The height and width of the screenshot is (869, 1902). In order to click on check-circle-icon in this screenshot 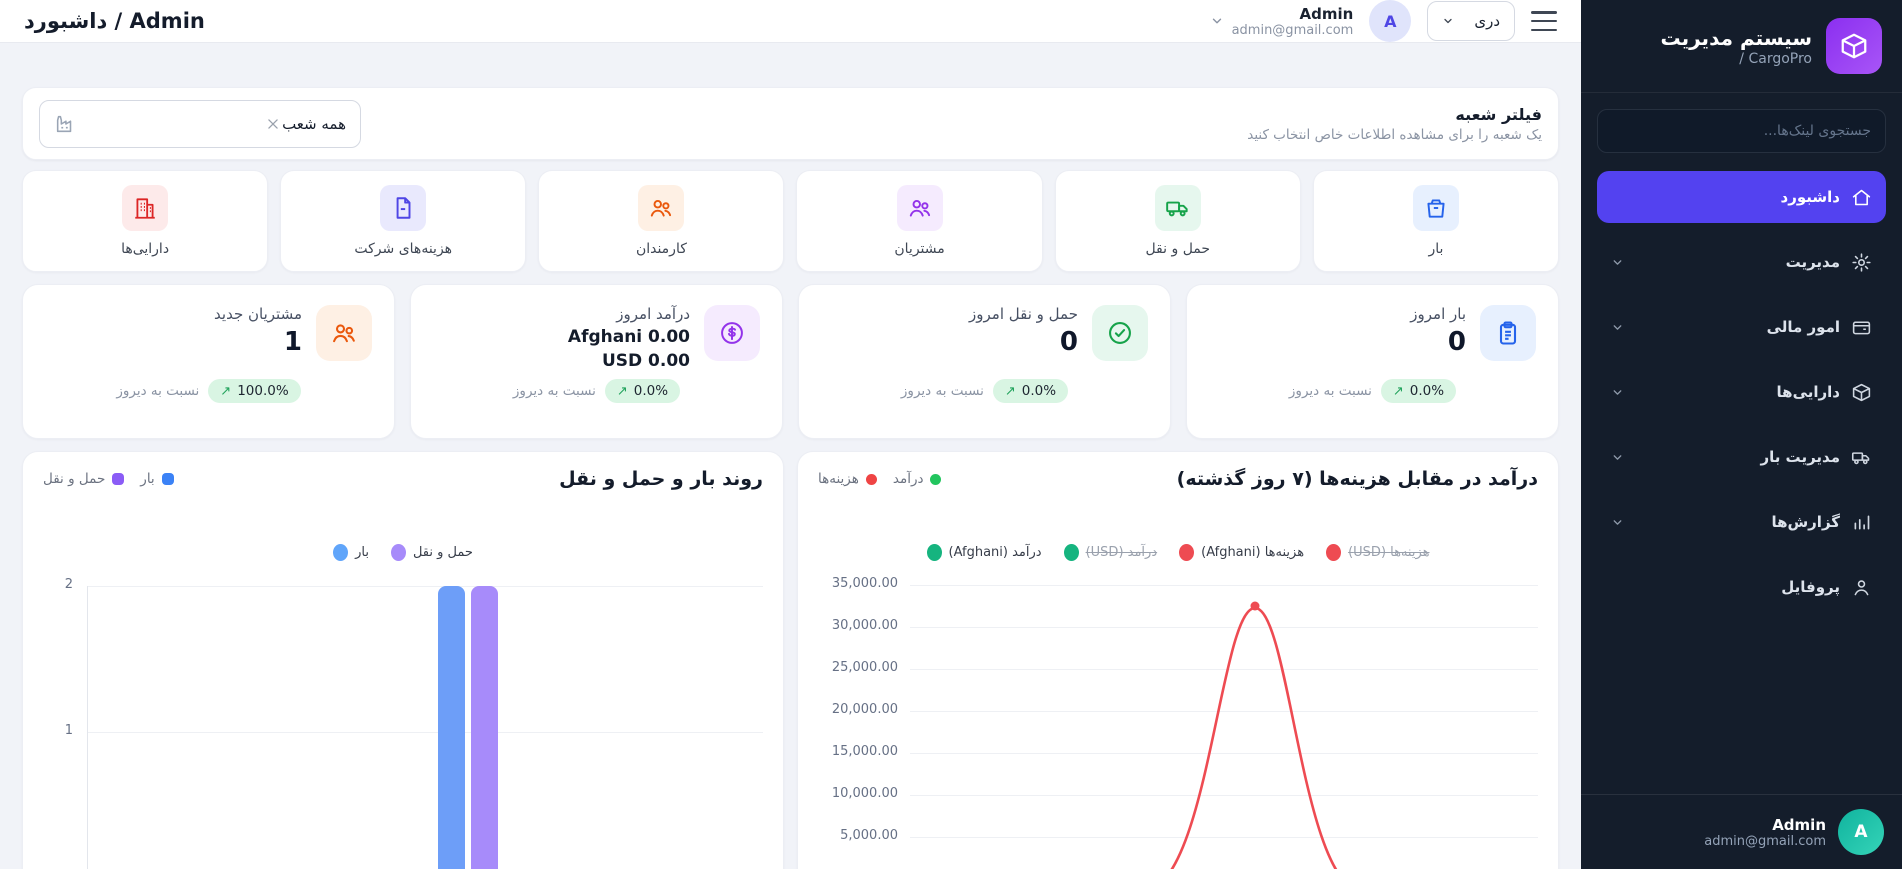, I will do `click(1120, 333)`.